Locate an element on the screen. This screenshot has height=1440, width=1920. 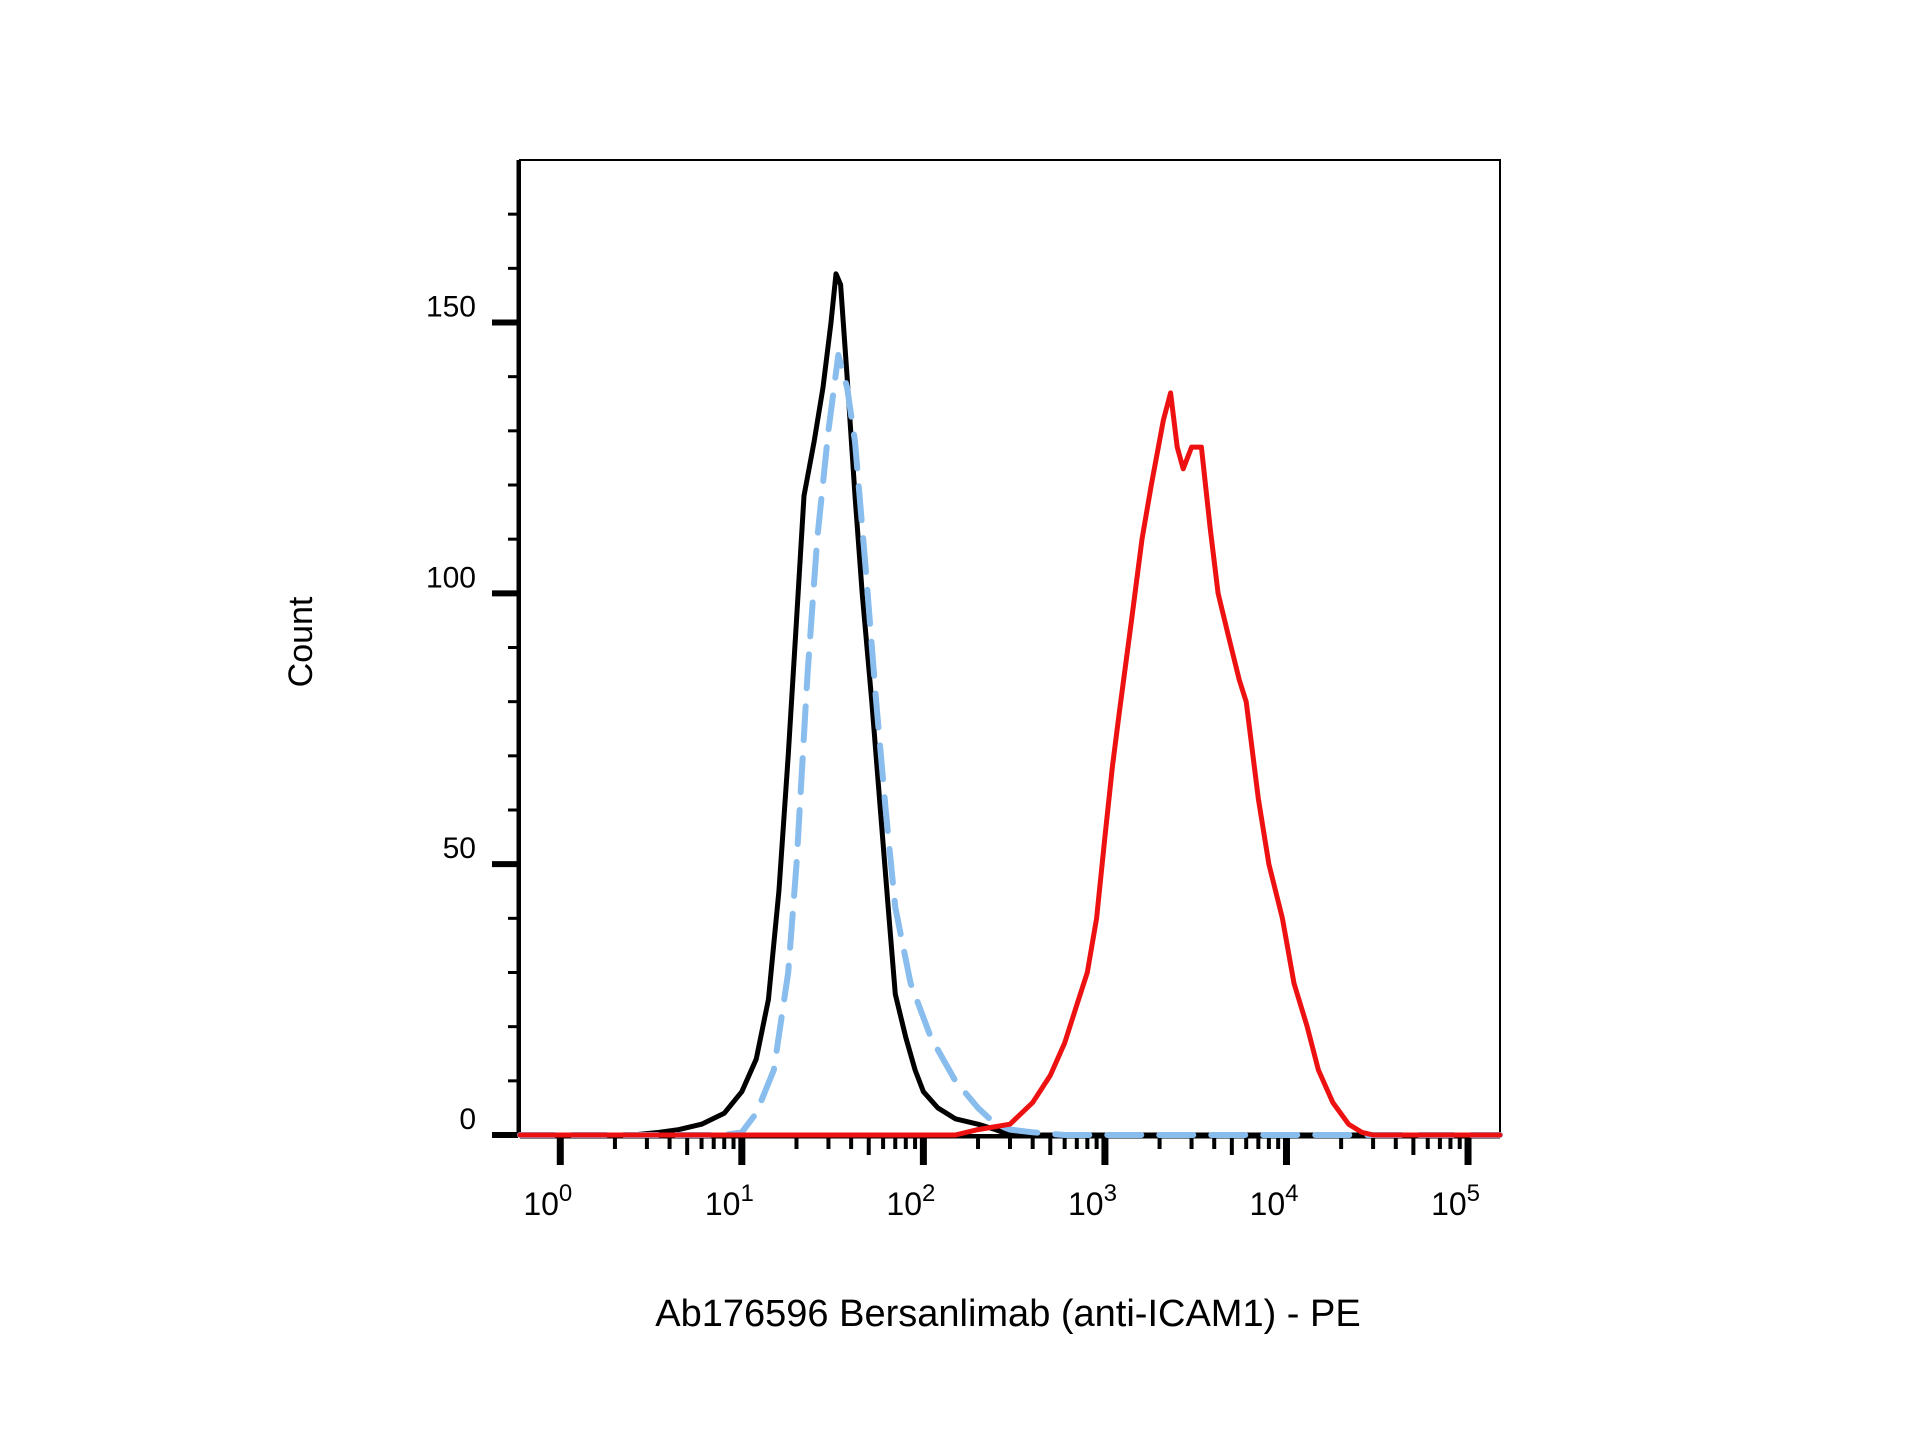
x-tick-exponent: 5 is located at coordinates (1473, 1193).